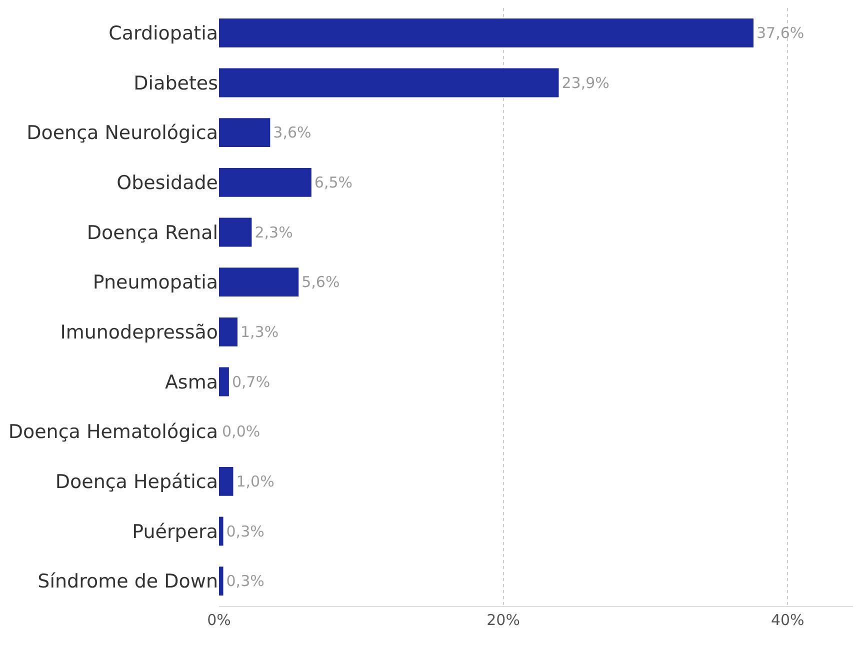 The width and height of the screenshot is (865, 646). Describe the element at coordinates (503, 620) in the screenshot. I see `x-tick-label: 20%` at that location.